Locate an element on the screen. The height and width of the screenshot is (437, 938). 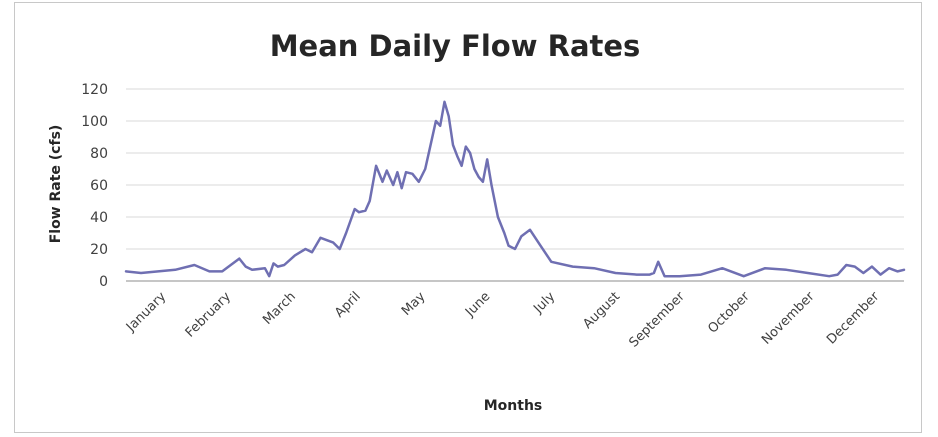
x-tick-label: July is located at coordinates (544, 303).